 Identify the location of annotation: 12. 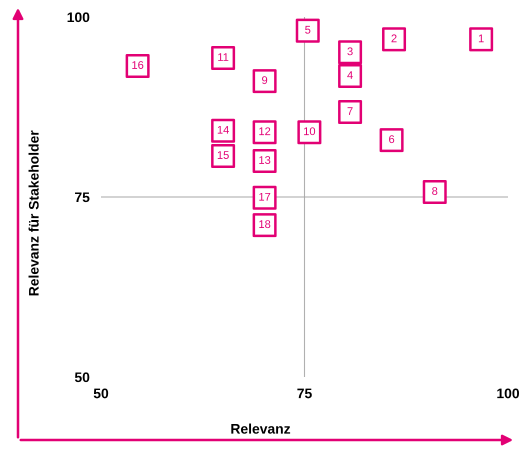
(264, 131).